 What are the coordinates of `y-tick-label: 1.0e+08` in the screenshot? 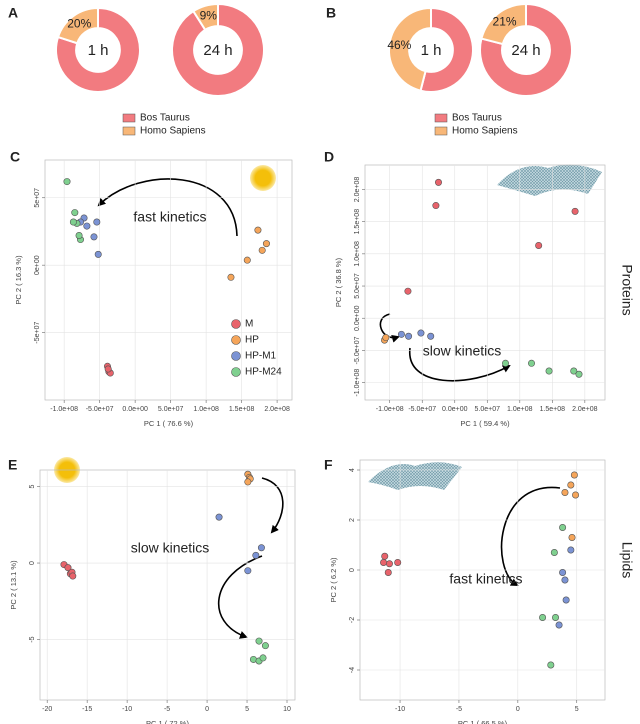 It's located at (357, 254).